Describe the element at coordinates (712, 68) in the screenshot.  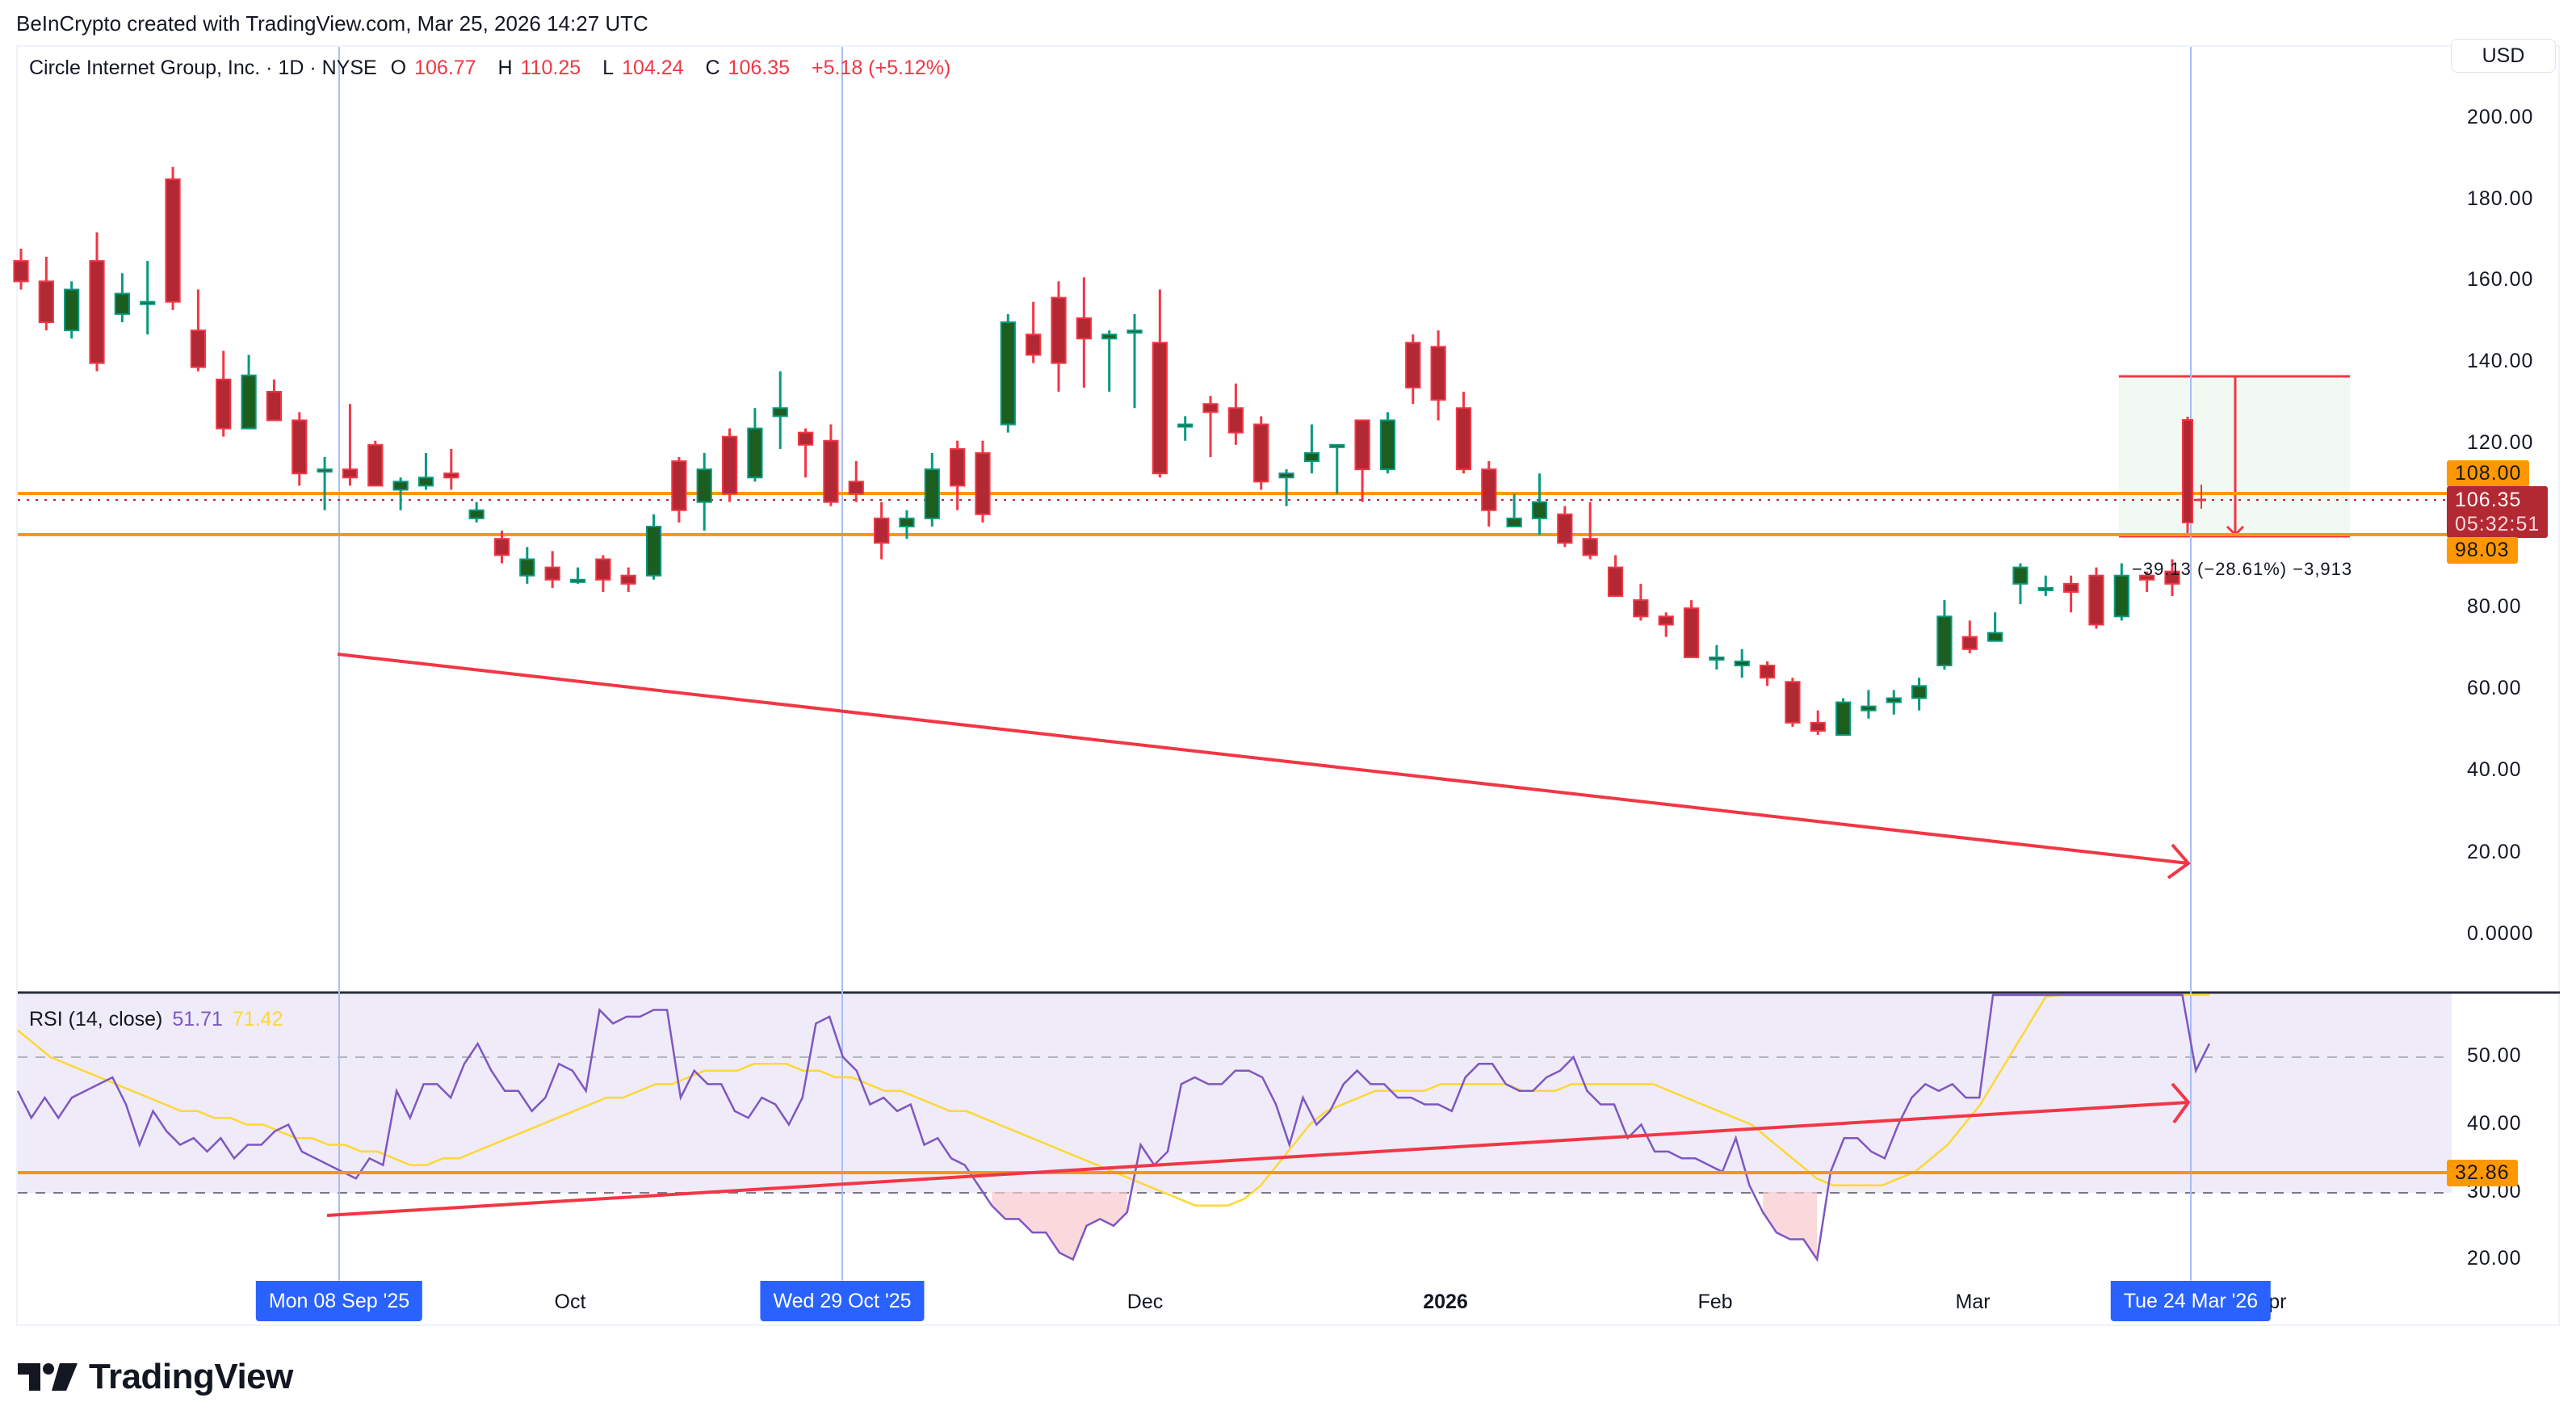
I see `close-label: C` at that location.